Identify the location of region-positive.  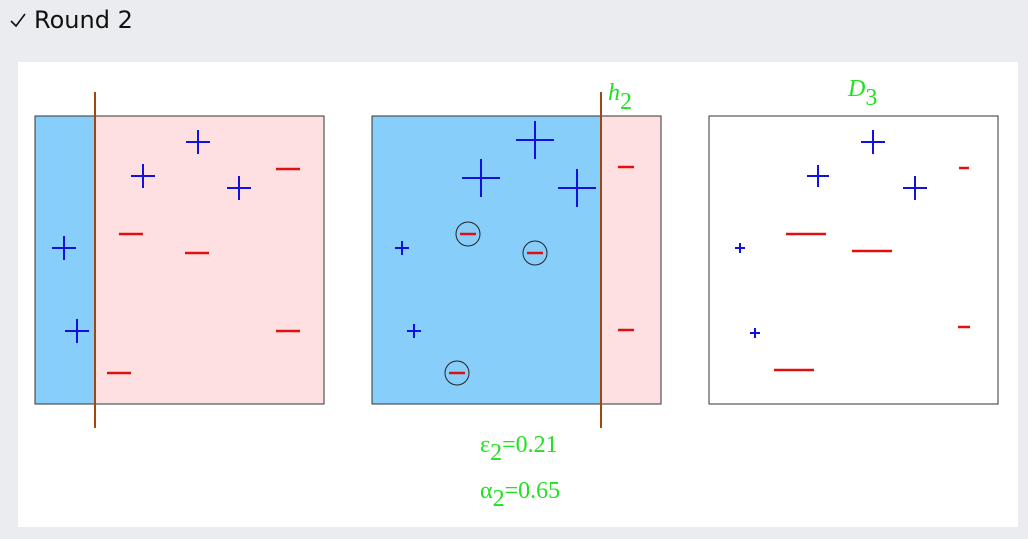
(486, 260).